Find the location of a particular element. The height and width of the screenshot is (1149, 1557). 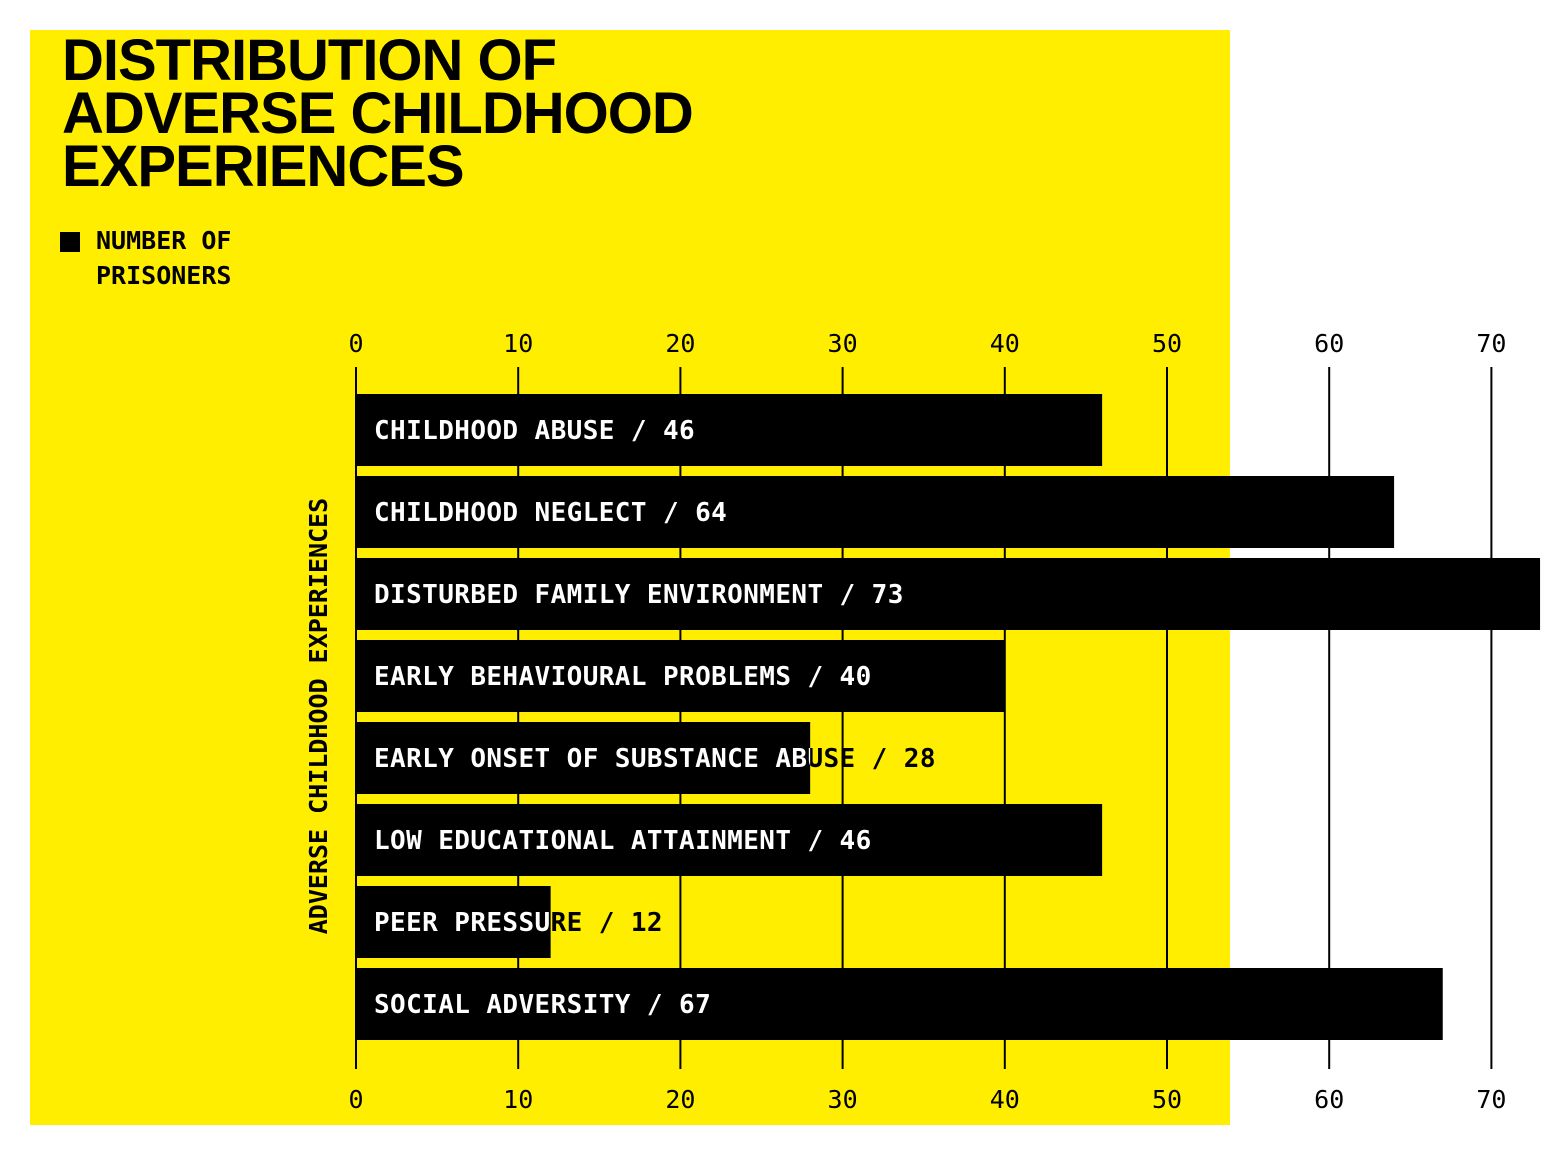

bar-label: EARLY BEHAVIOURAL PROBLEMS / 40 is located at coordinates (623, 677).